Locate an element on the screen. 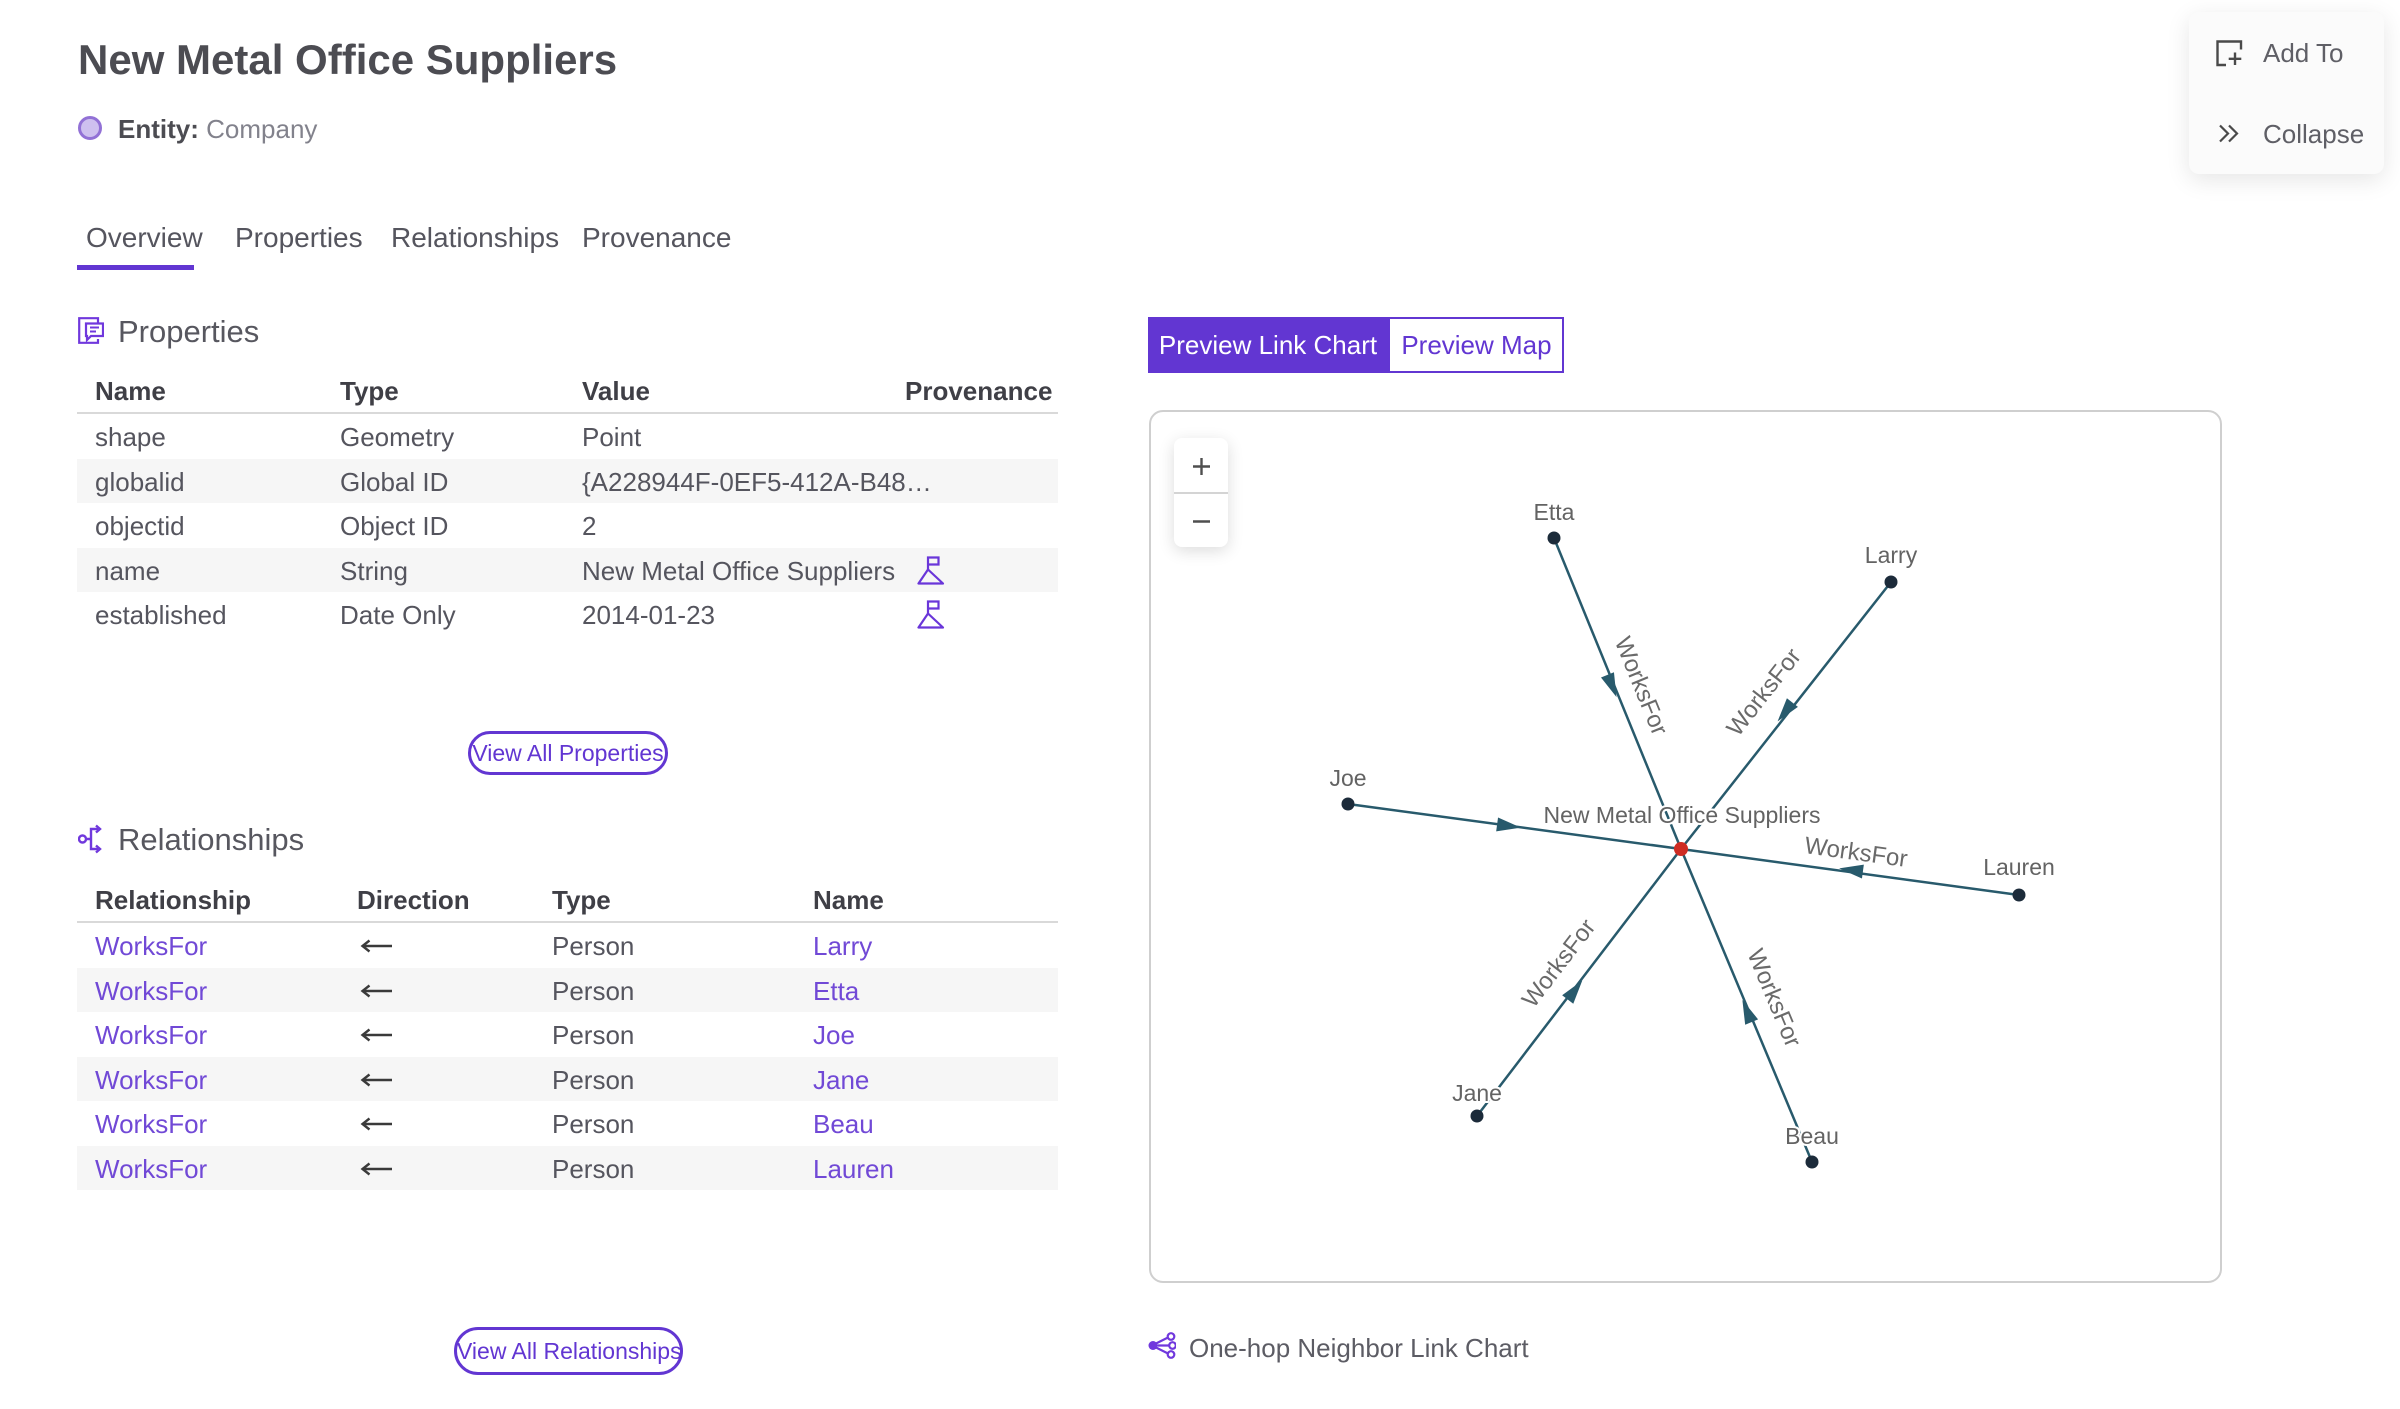 The image size is (2400, 1409). svg-text: Larry is located at coordinates (1891, 555).